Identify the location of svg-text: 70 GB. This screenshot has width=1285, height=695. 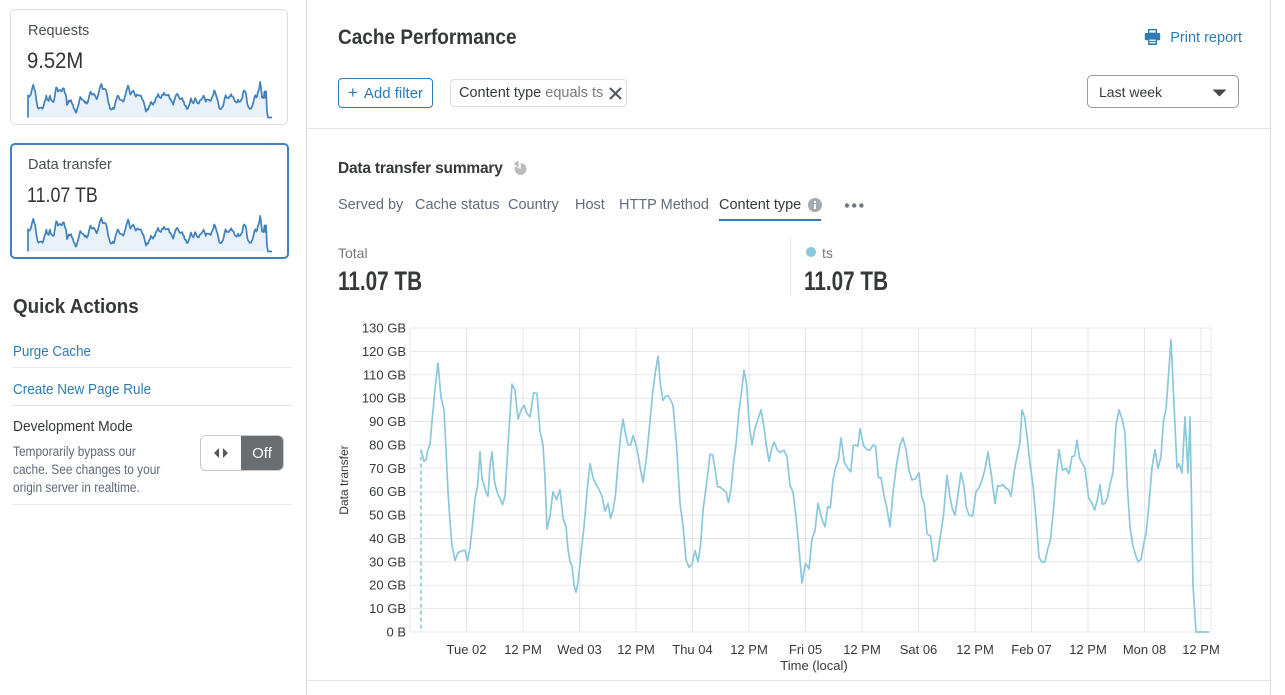
(387, 468).